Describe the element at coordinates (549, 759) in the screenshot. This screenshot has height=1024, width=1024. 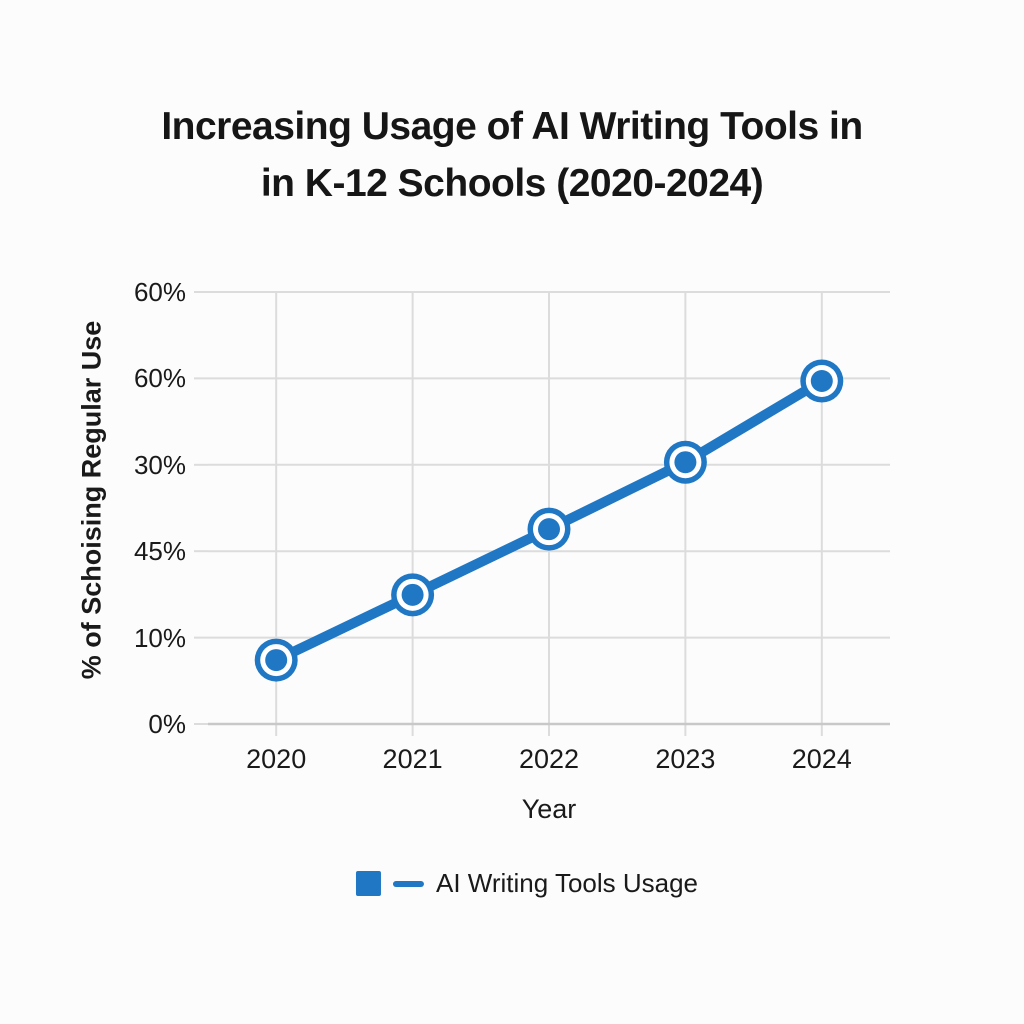
I see `x-tick-label: 2022` at that location.